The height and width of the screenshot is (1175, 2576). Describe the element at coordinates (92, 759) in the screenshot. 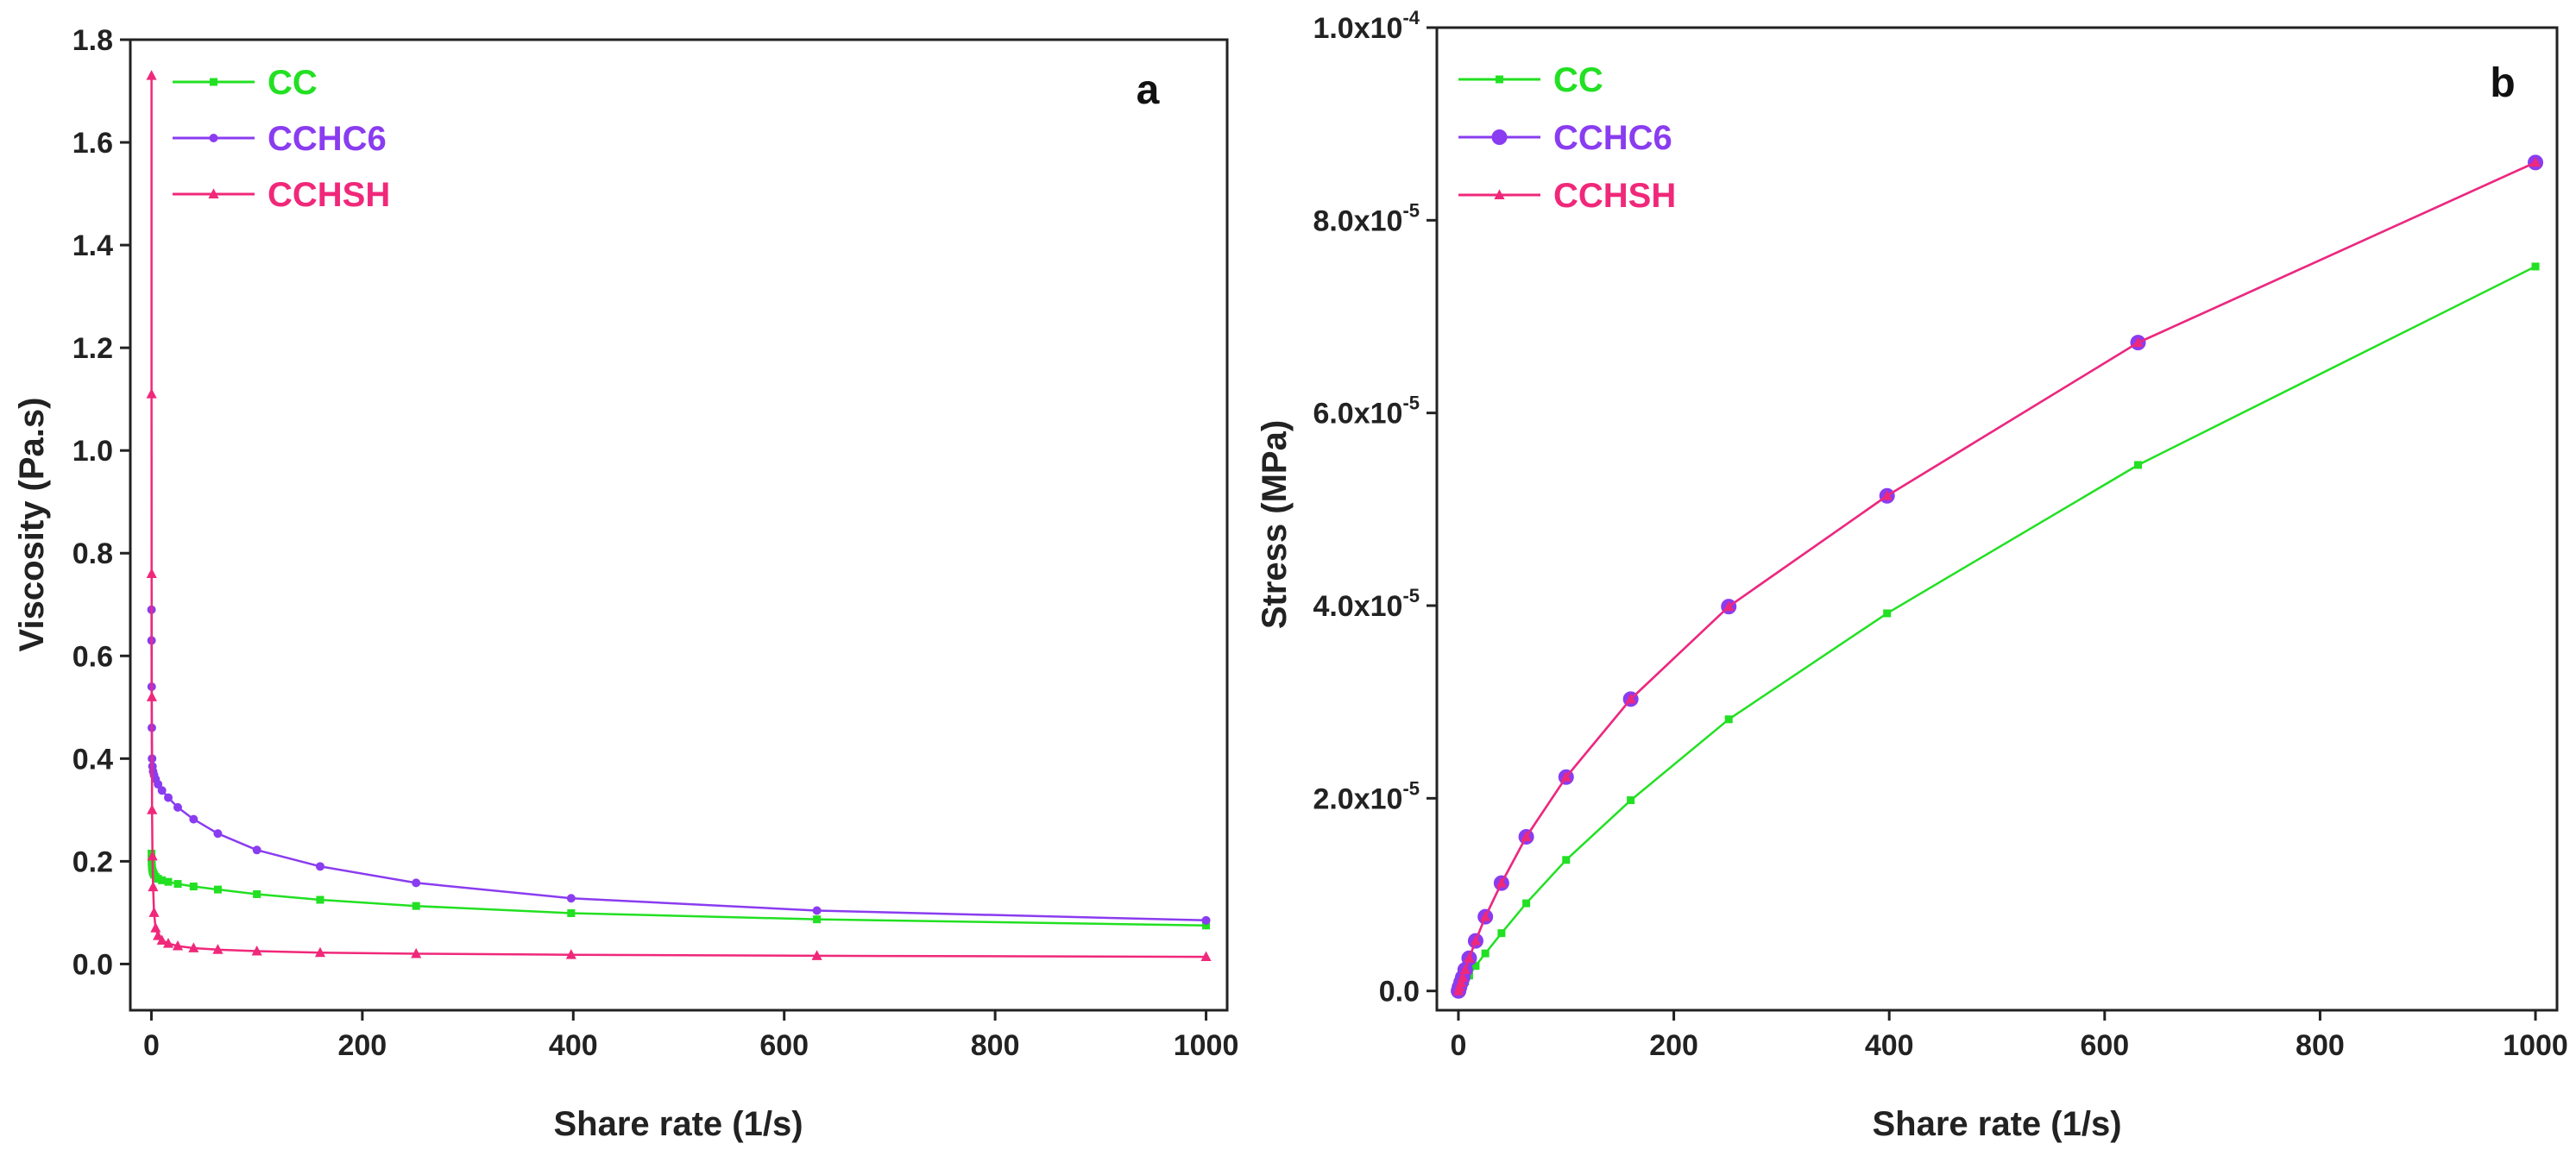

I see `y-tick-label: 0.4` at that location.